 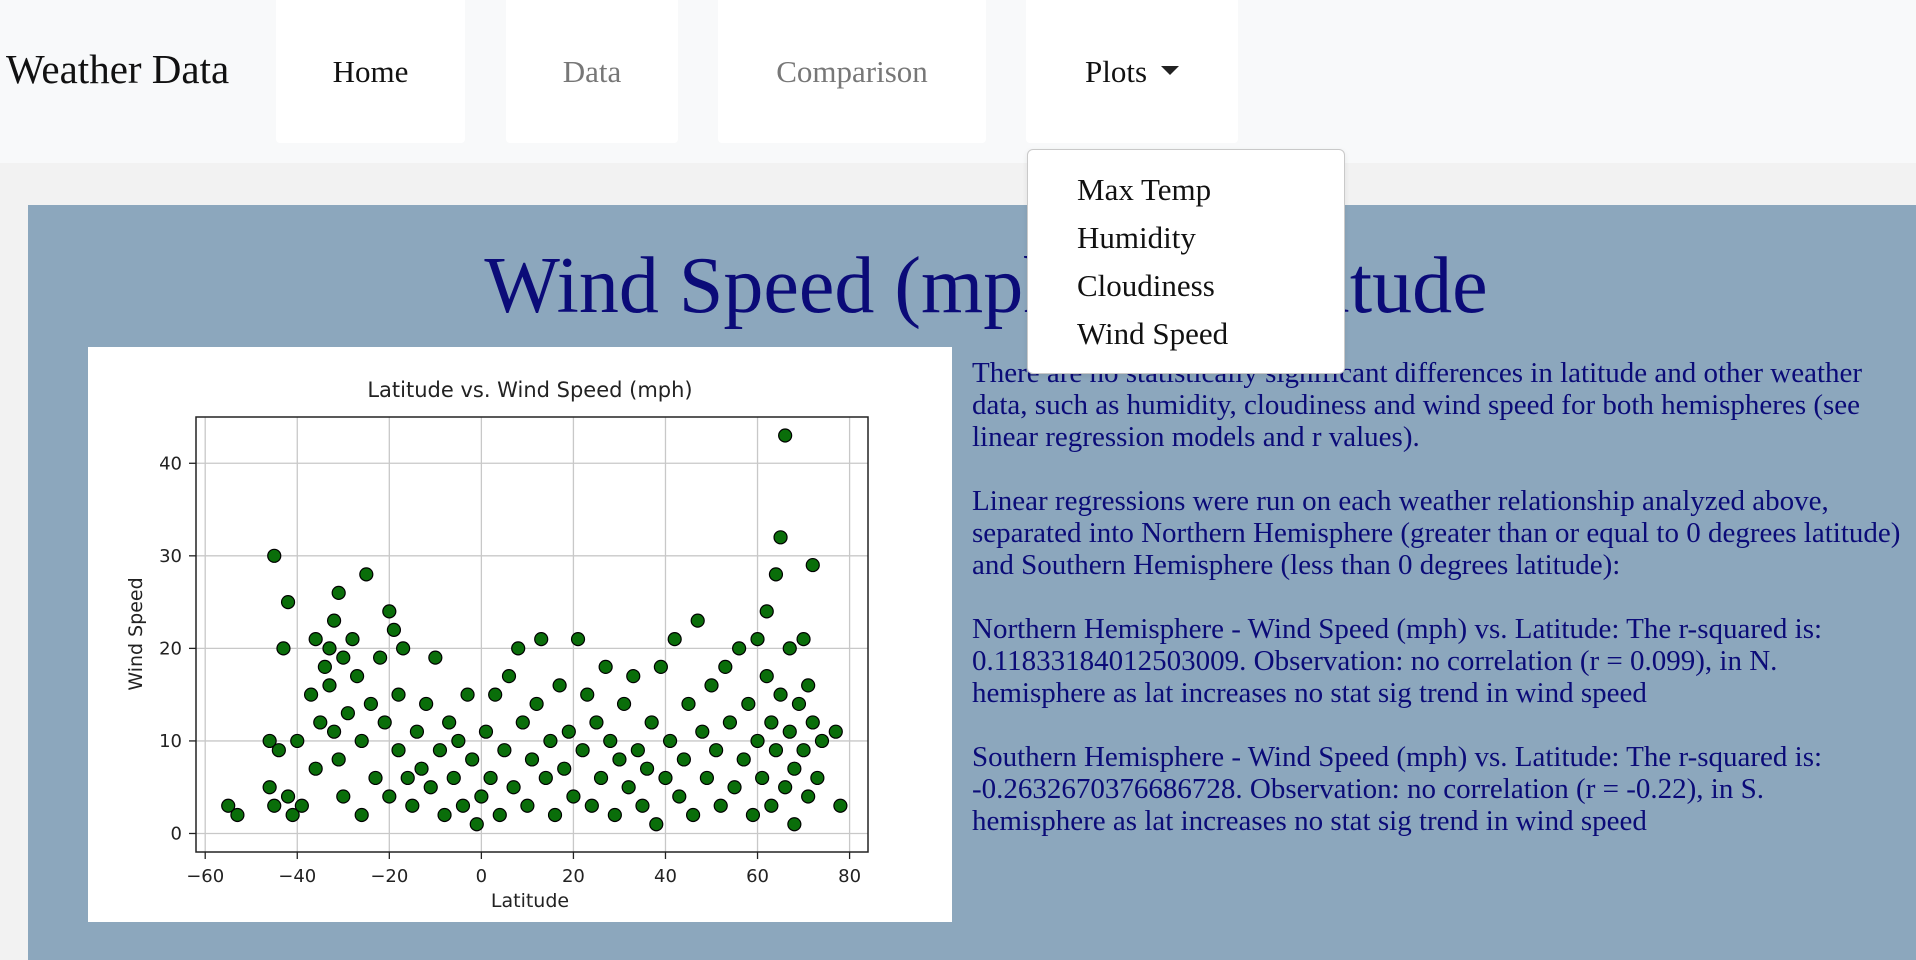 What do you see at coordinates (176, 833) in the screenshot?
I see `y-tick-label: 0` at bounding box center [176, 833].